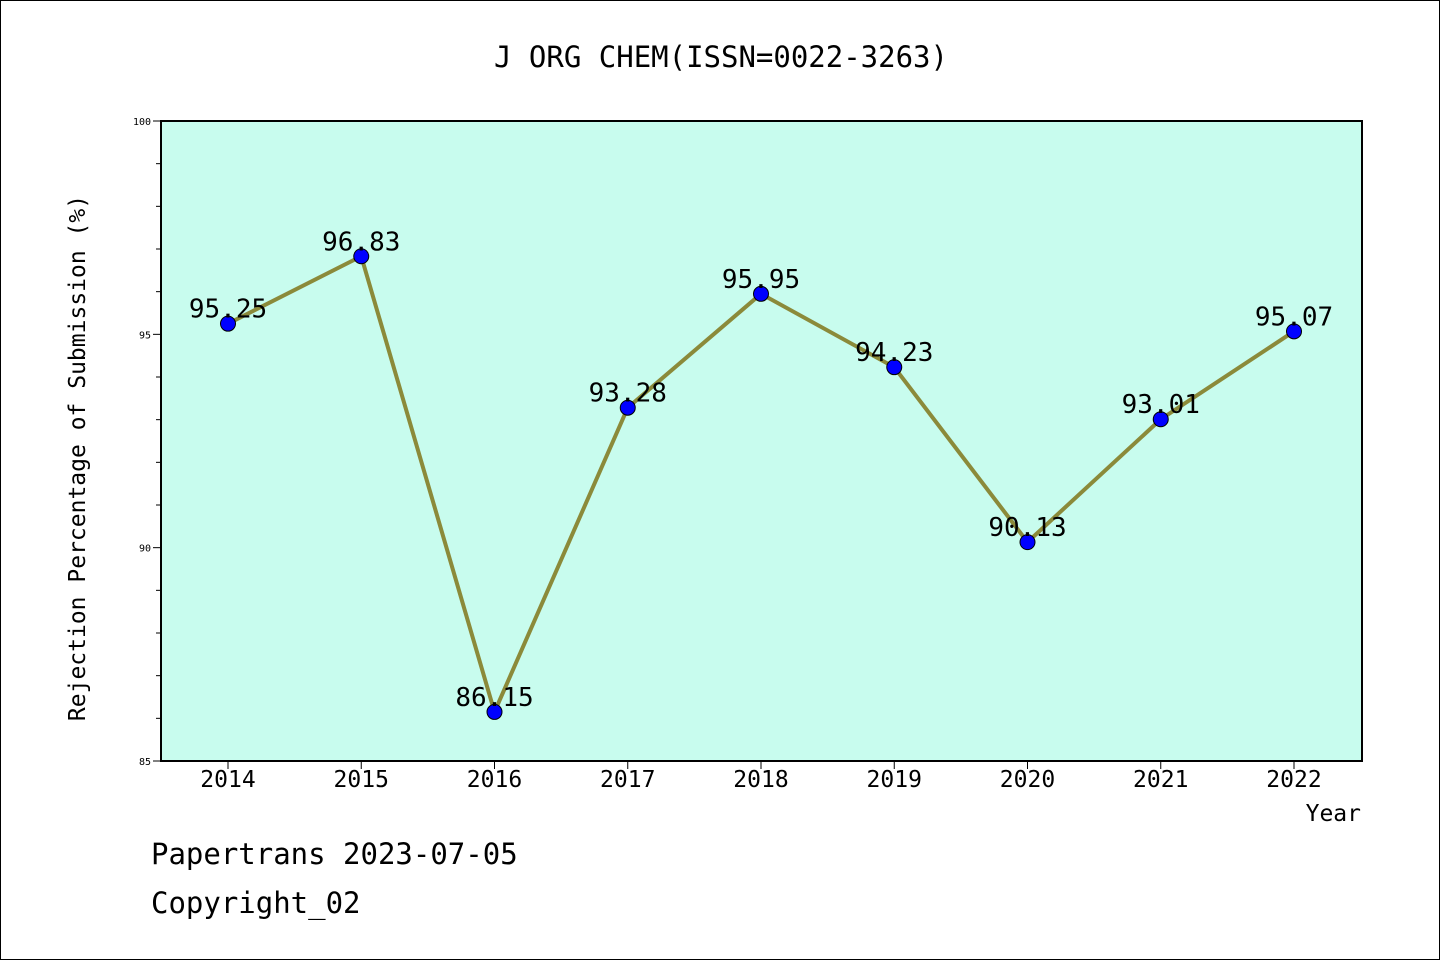 Image resolution: width=1440 pixels, height=961 pixels. What do you see at coordinates (228, 310) in the screenshot?
I see `data-label: 95.25` at bounding box center [228, 310].